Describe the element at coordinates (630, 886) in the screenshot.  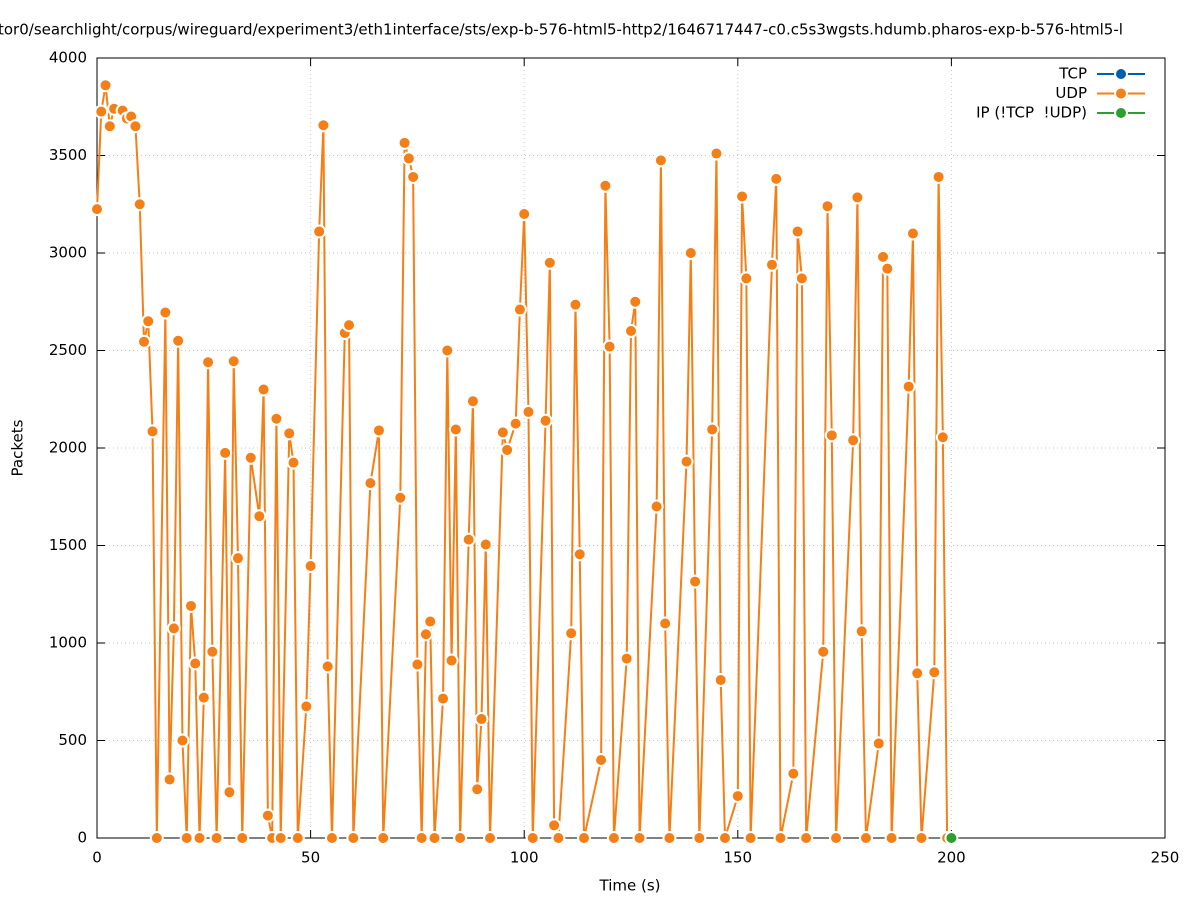
I see `x-axis-label: Time (s)` at that location.